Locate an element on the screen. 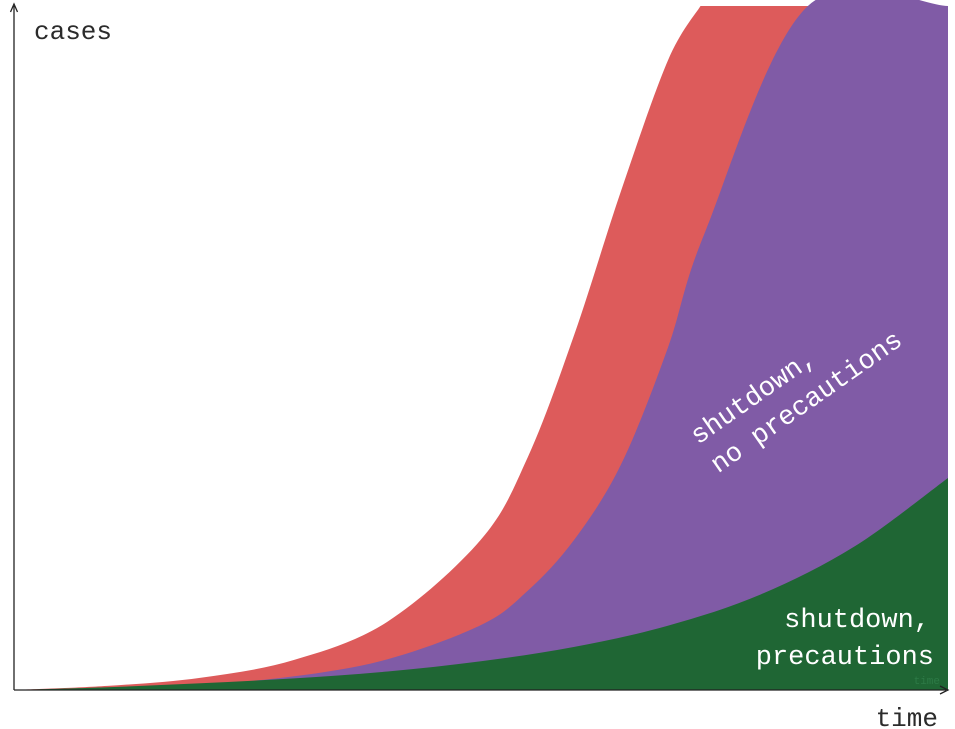 The image size is (955, 729). x-axis-arrow-icon is located at coordinates (944, 690).